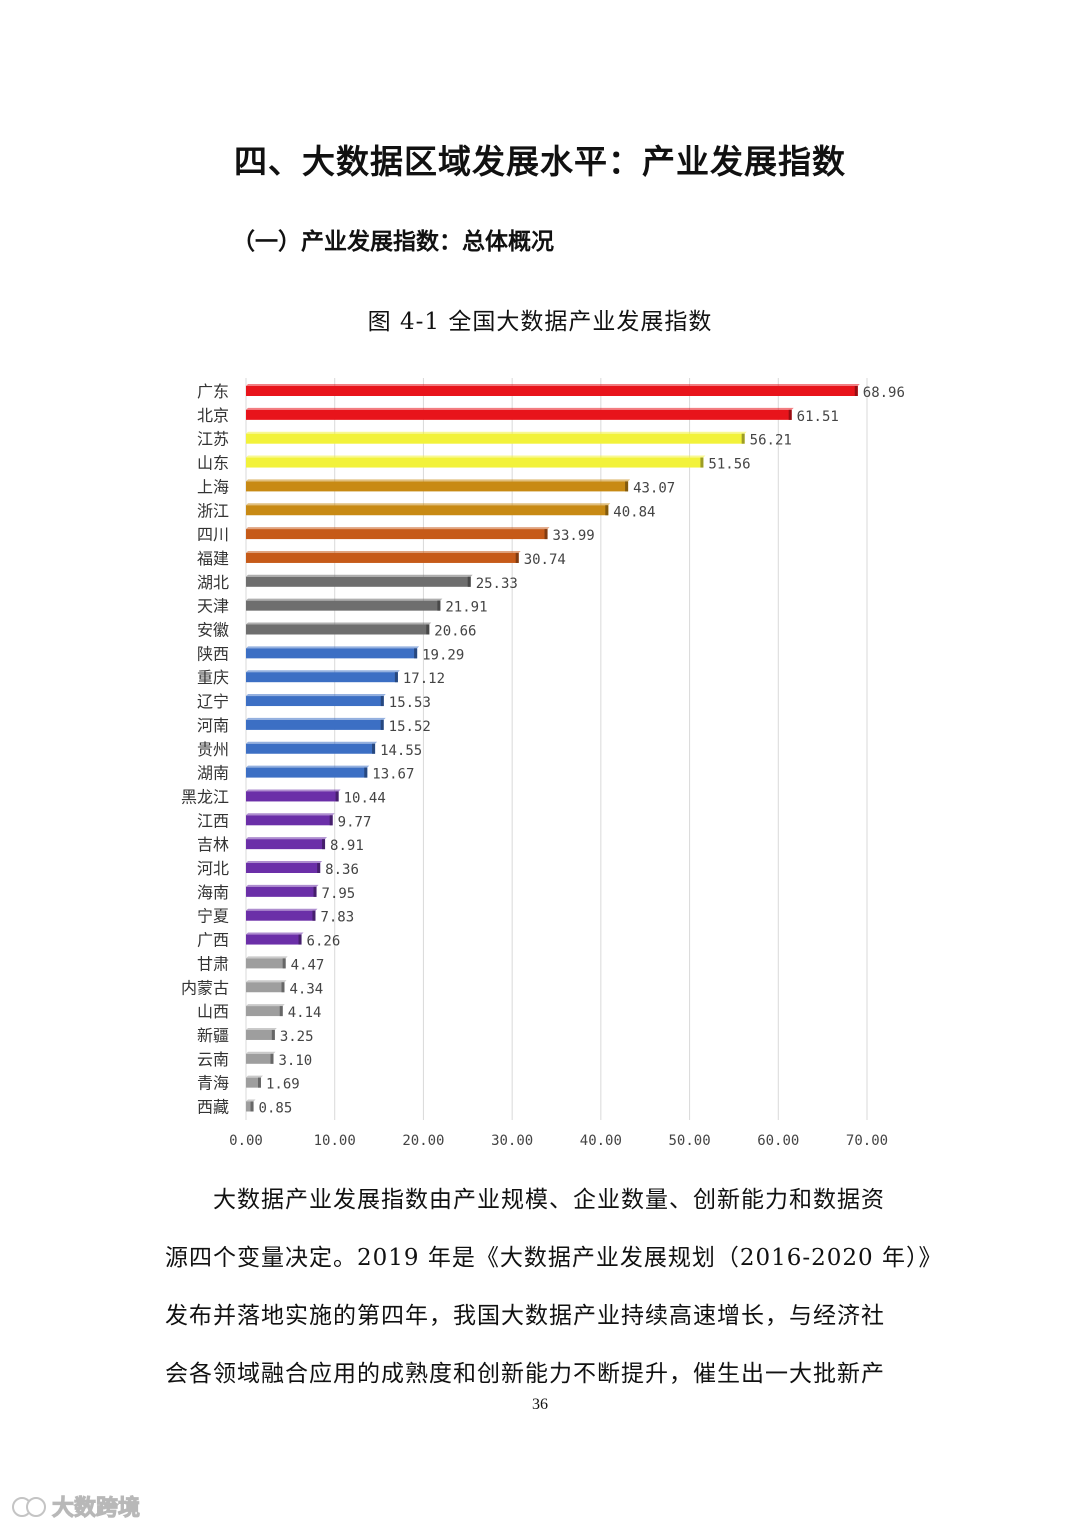 This screenshot has height=1527, width=1080. Describe the element at coordinates (540, 322) in the screenshot. I see `figure-caption: 图 4-1 全国大数据产业发展指数` at that location.